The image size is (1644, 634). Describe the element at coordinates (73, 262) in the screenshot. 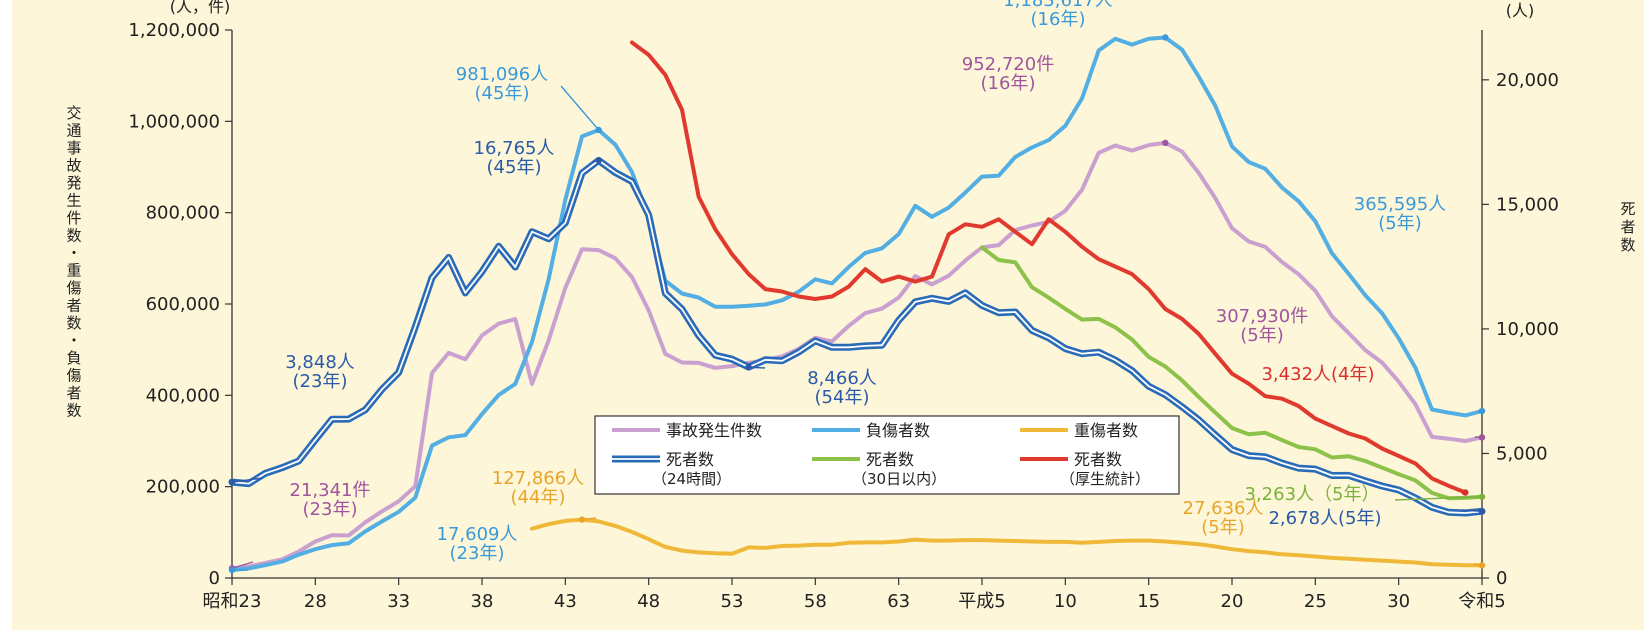

I see `left-axis-label: 交通事故発生件数・重傷者数・負傷者数` at that location.